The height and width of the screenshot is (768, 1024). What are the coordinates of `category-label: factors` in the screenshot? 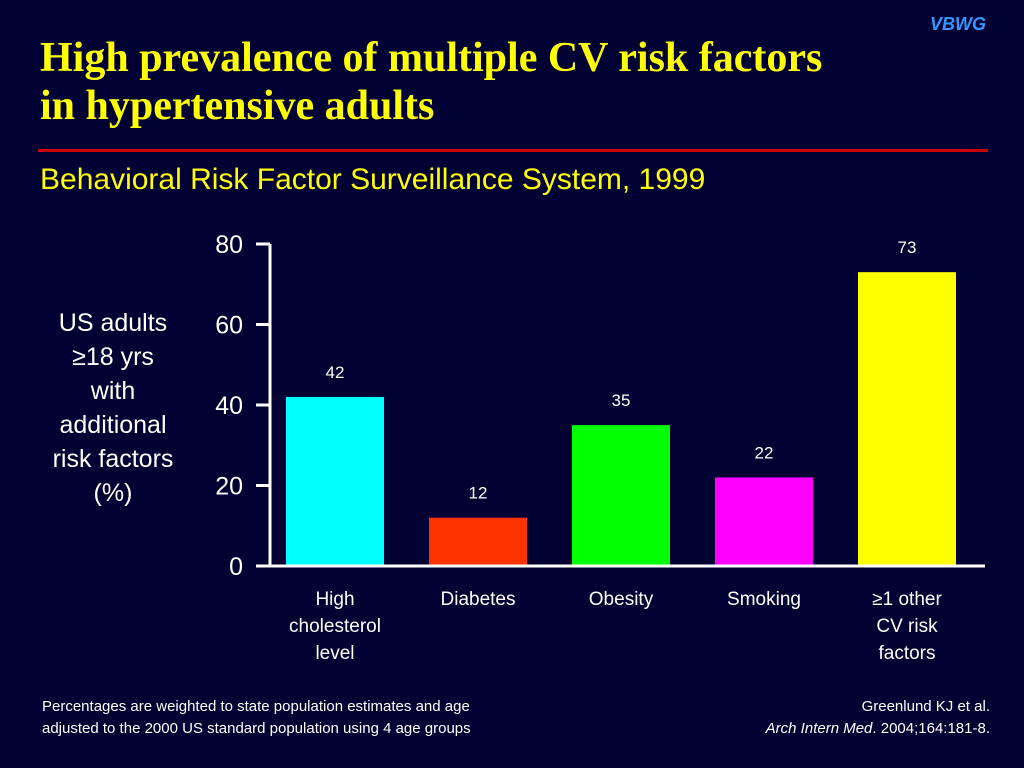 It's located at (906, 653).